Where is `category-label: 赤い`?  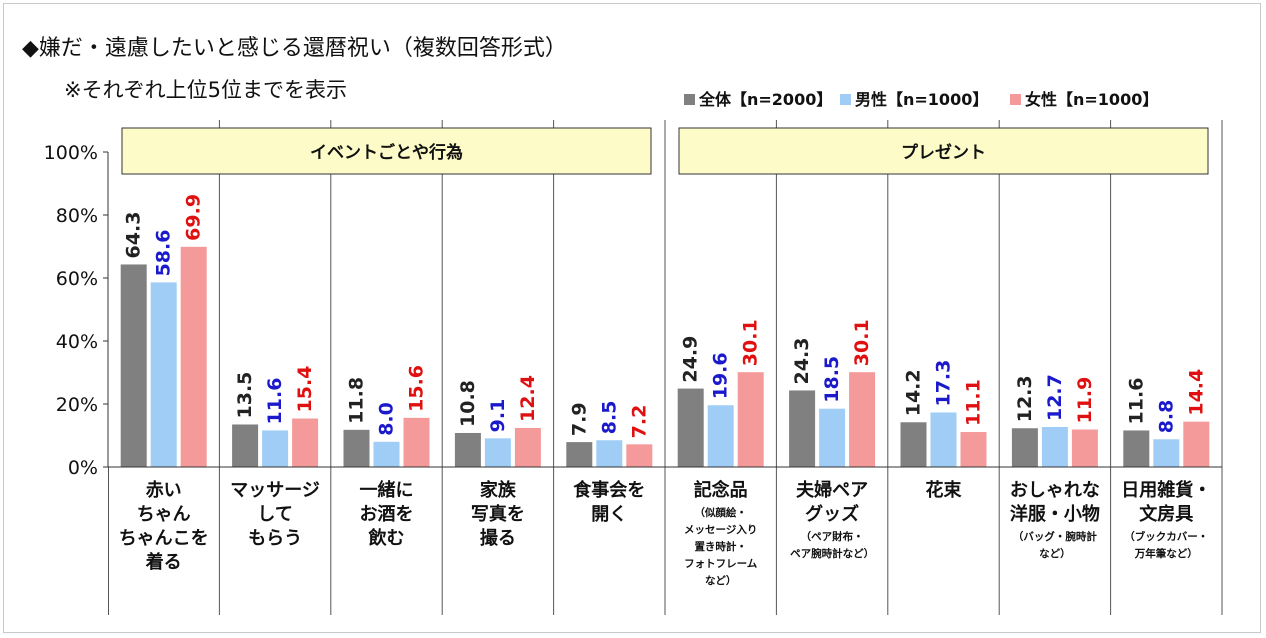 category-label: 赤い is located at coordinates (164, 490).